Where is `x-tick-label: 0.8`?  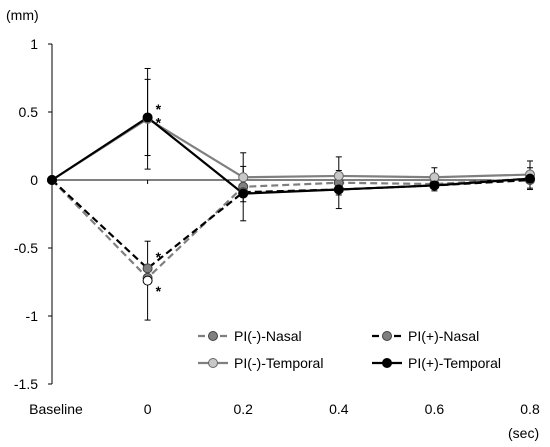
x-tick-label: 0.8 is located at coordinates (530, 409).